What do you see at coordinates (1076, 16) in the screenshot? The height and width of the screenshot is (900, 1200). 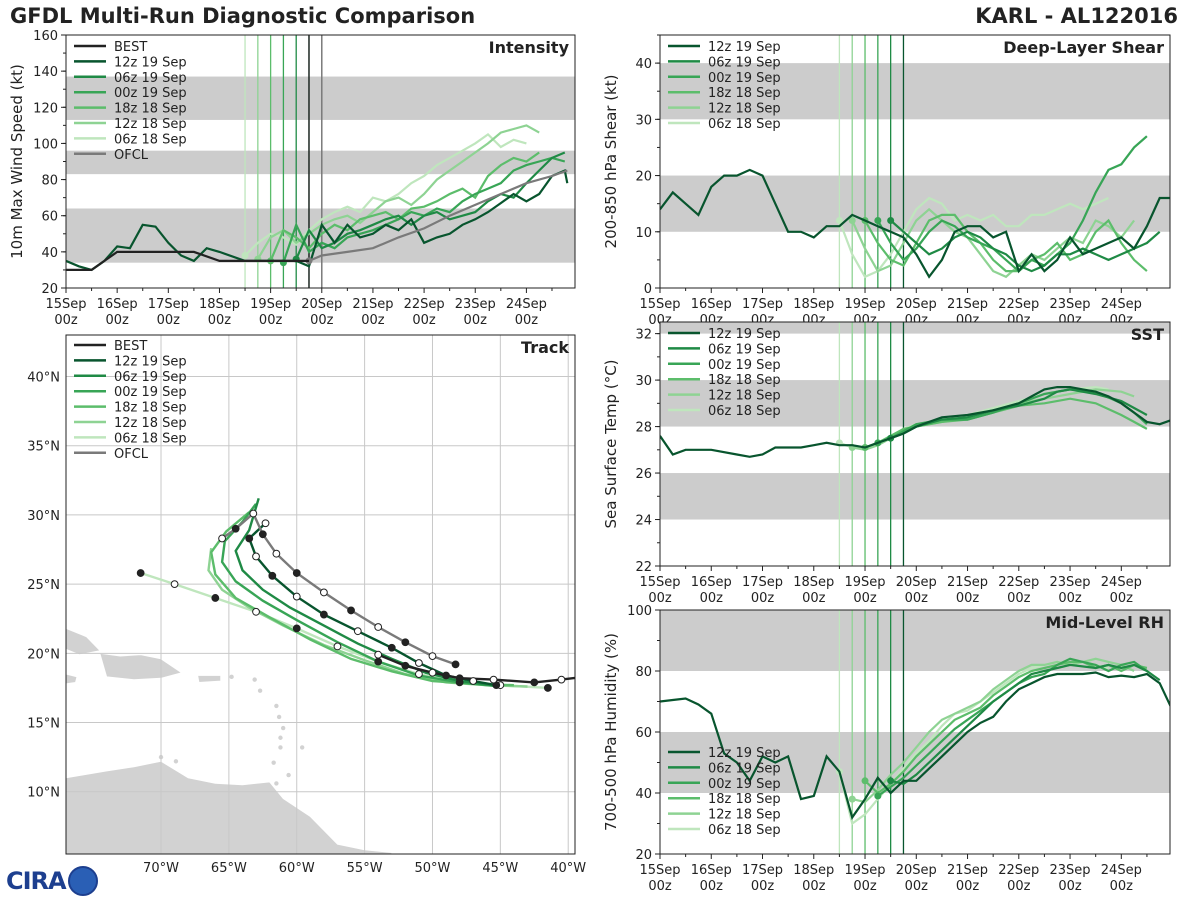 I see `storm-id: KARL - AL122016` at bounding box center [1076, 16].